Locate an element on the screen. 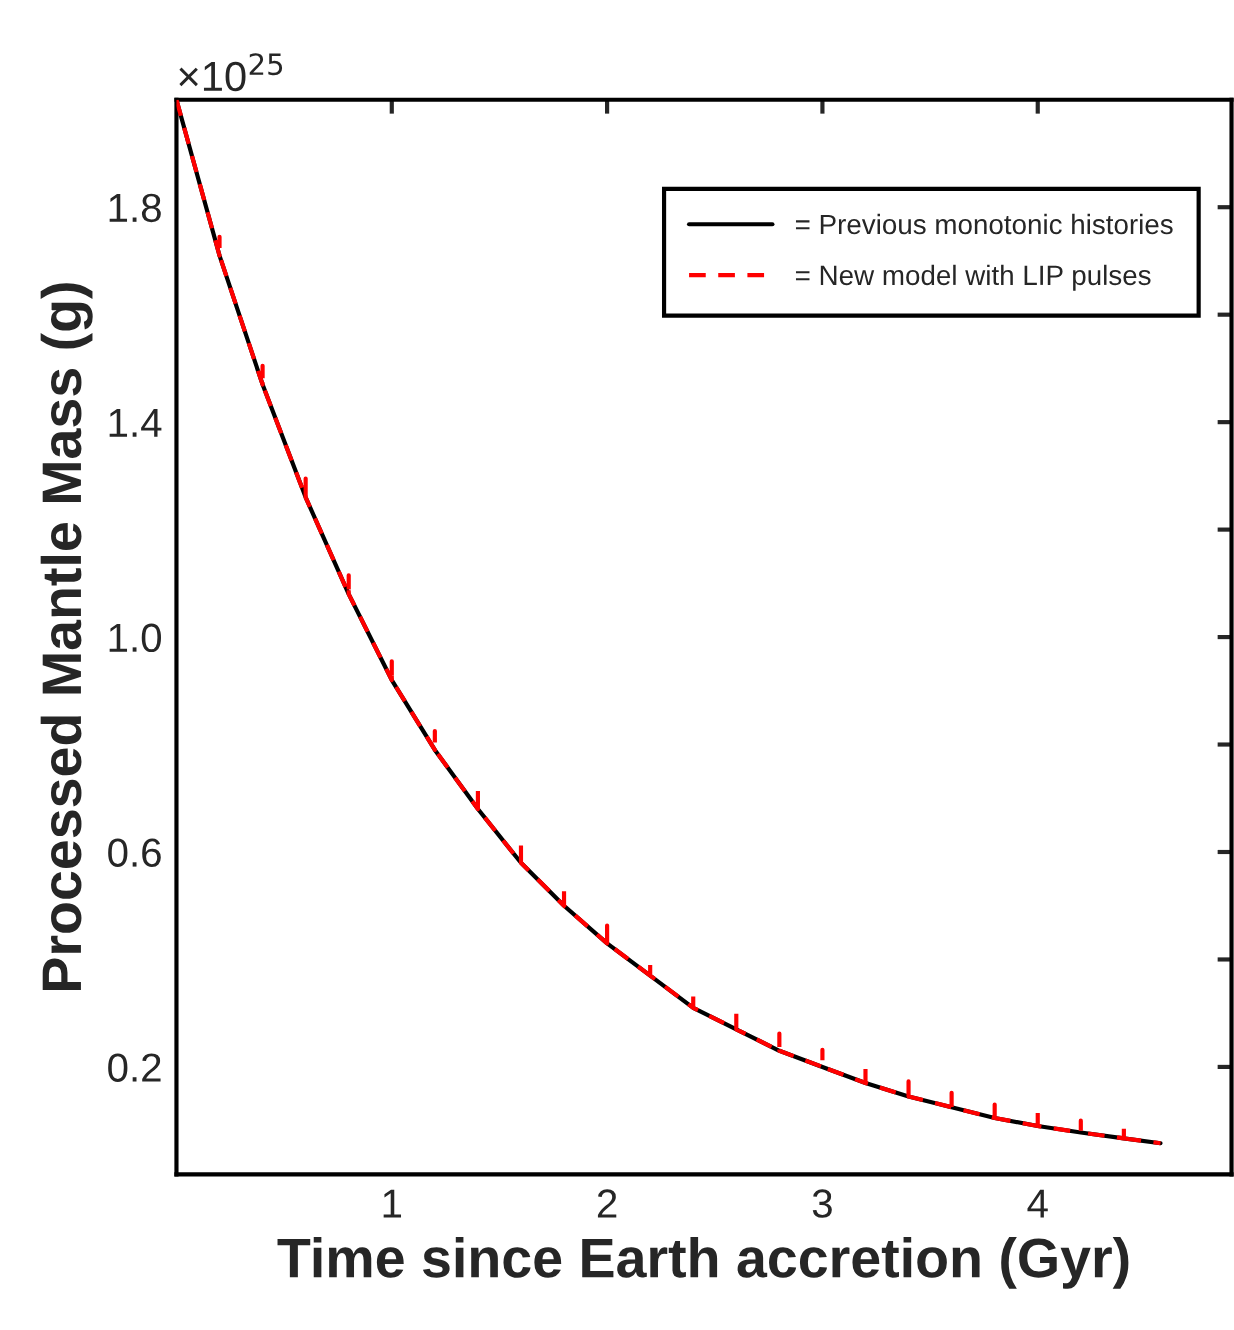  x-tick-label: 4 is located at coordinates (1037, 1203).